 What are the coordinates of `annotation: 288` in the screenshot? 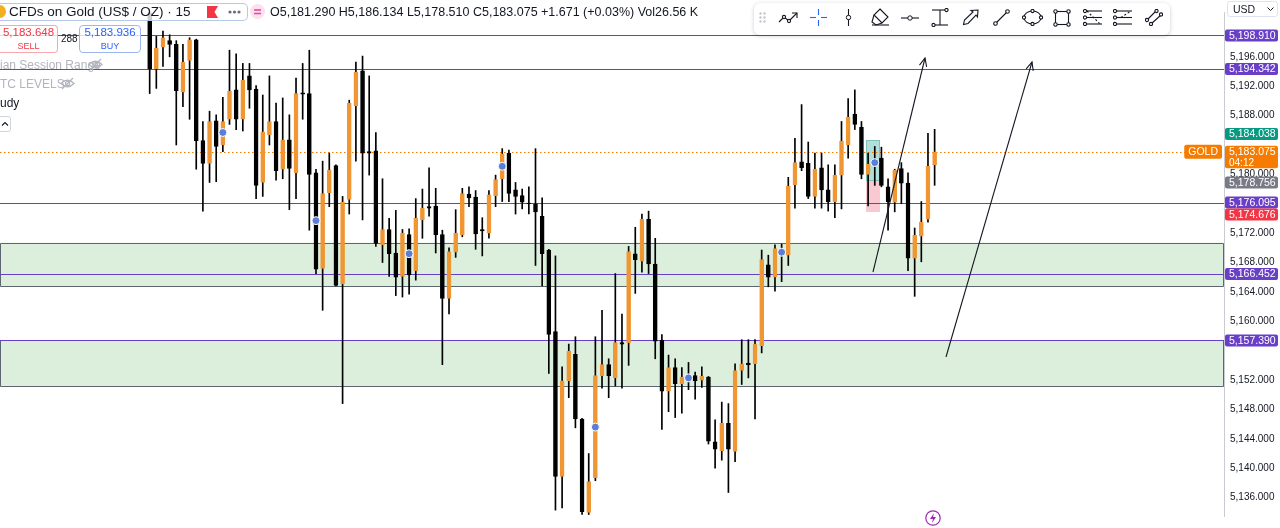 It's located at (69, 38).